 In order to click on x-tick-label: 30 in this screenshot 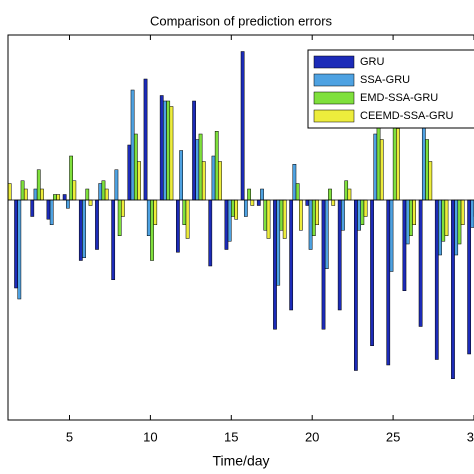, I will do `click(470, 436)`.